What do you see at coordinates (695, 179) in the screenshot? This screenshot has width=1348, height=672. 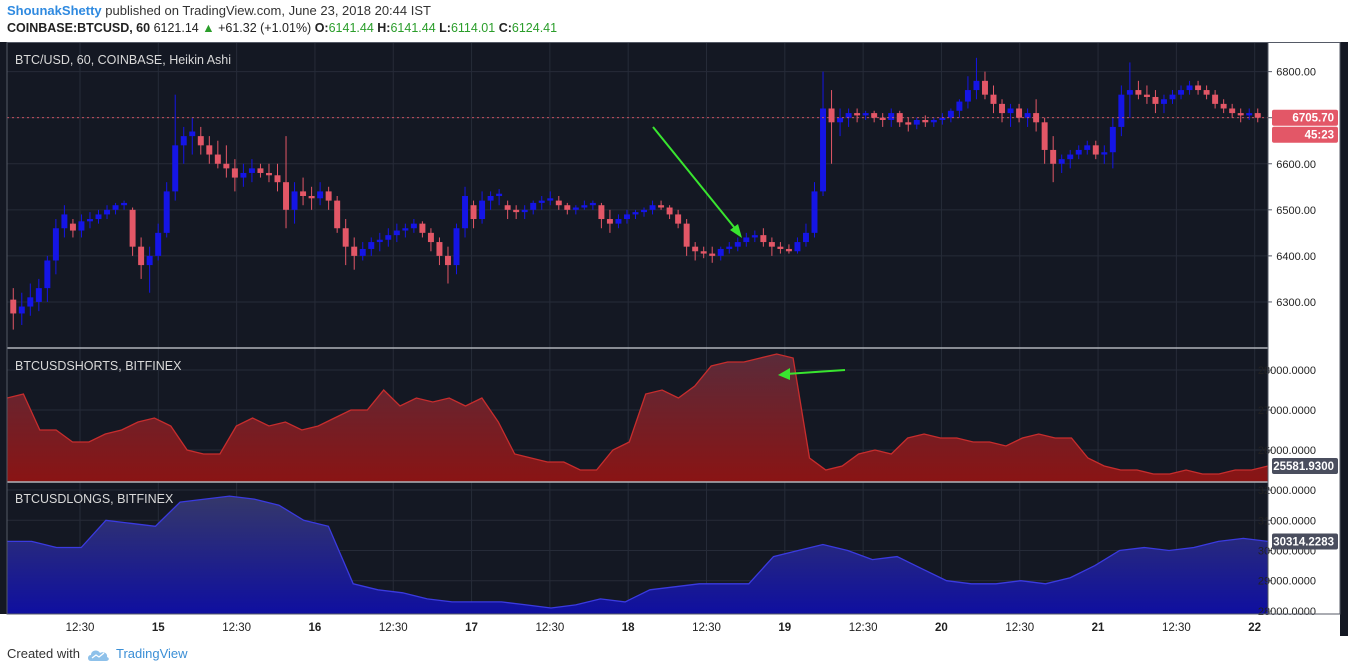 I see `annotation-arrow-price` at bounding box center [695, 179].